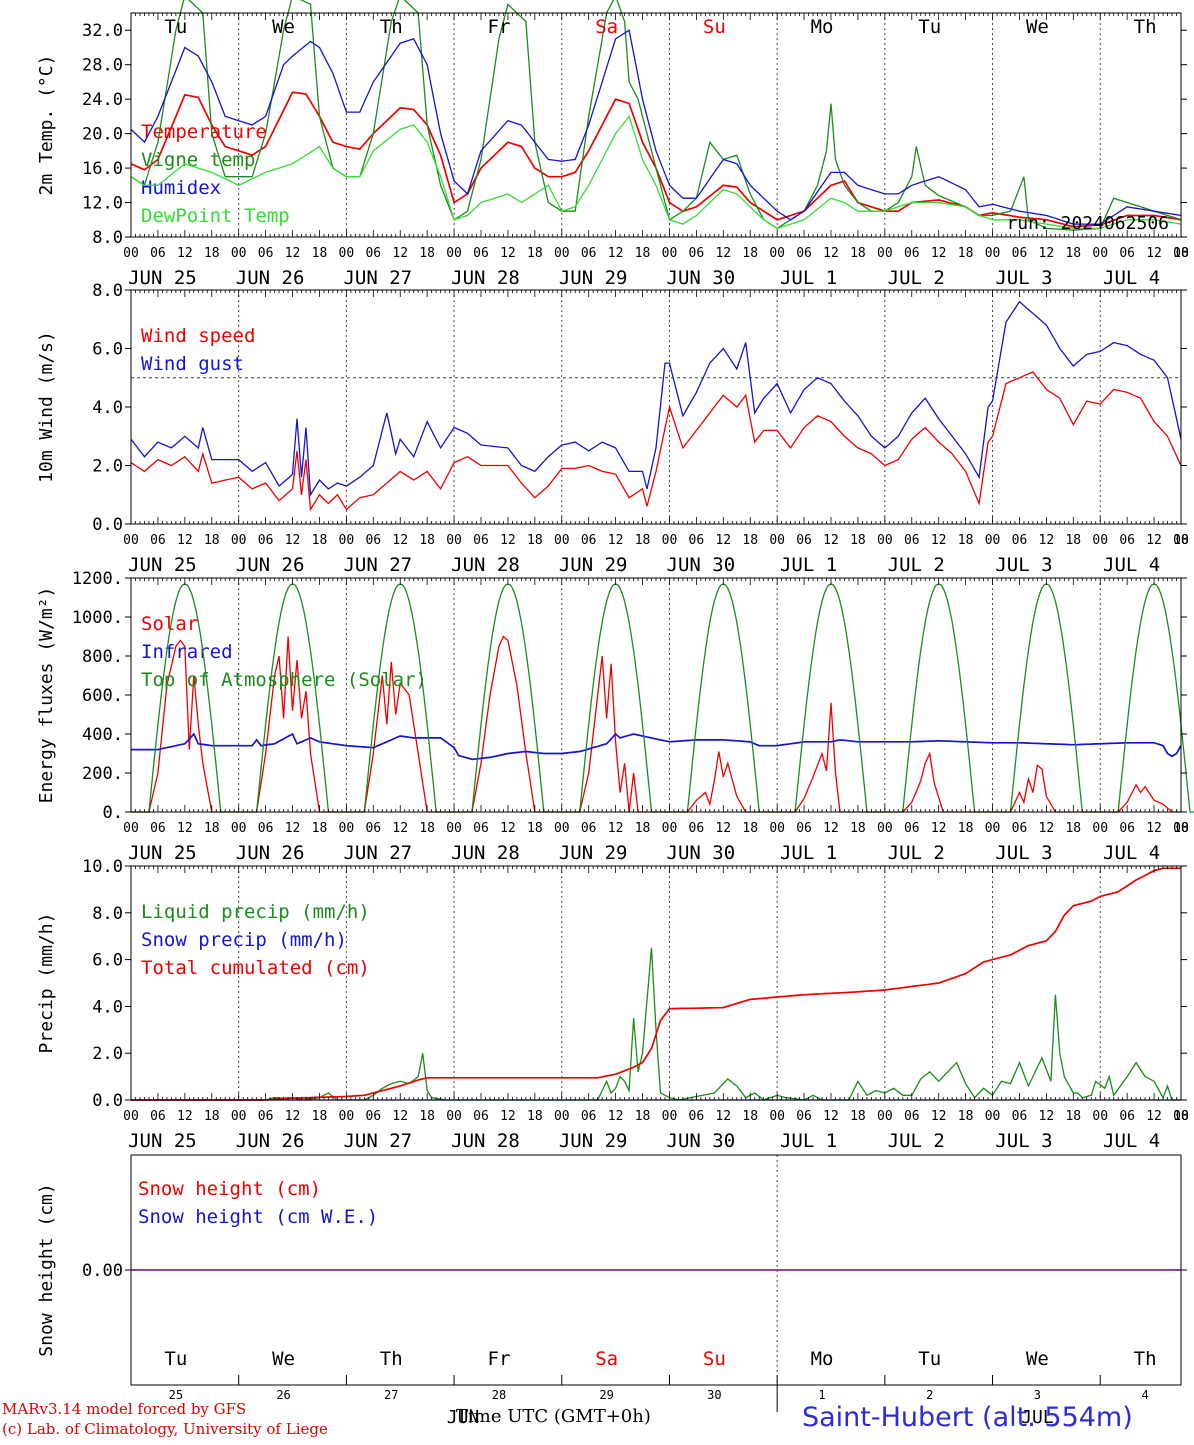 The height and width of the screenshot is (1445, 1194). What do you see at coordinates (1037, 27) in the screenshot?
I see `day-of-week-top: We` at bounding box center [1037, 27].